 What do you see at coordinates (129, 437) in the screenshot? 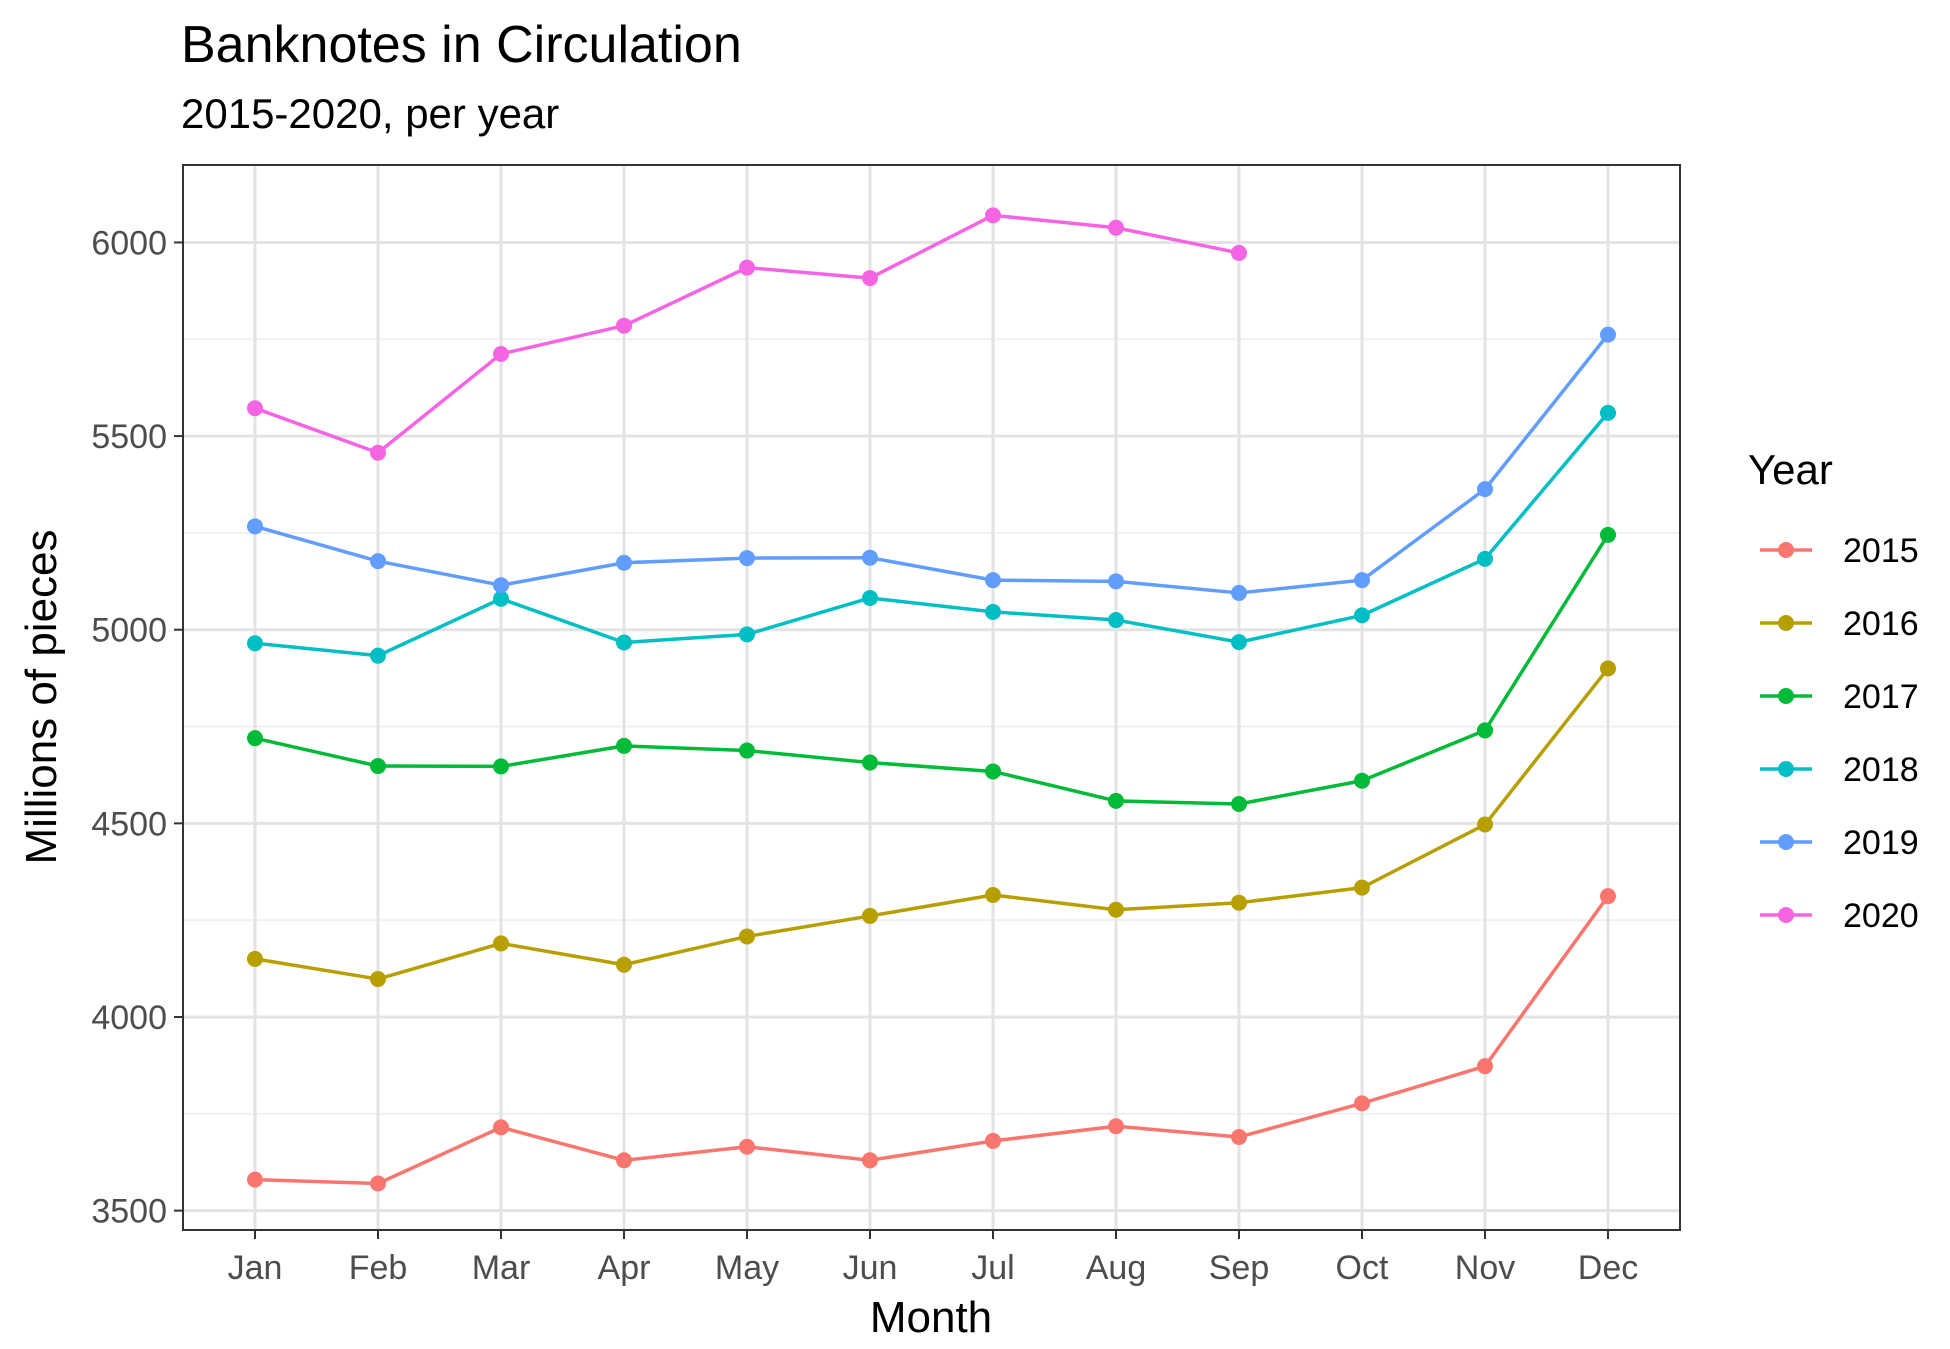
I see `y-tick-label: 5500` at bounding box center [129, 437].